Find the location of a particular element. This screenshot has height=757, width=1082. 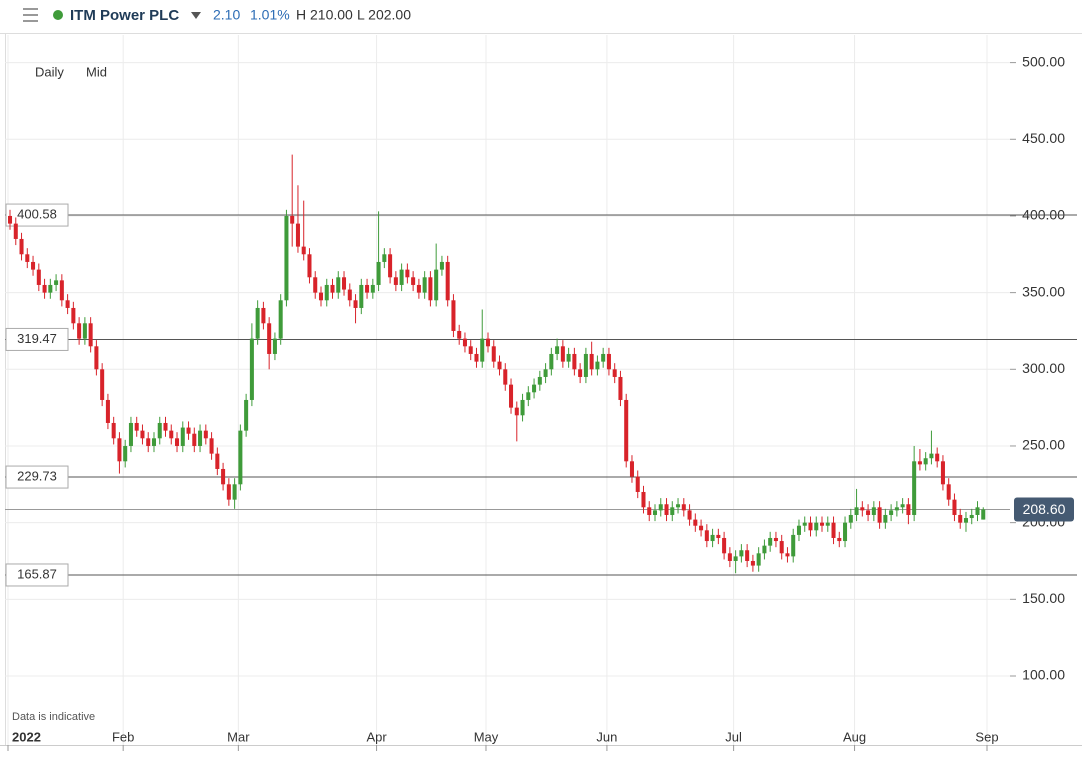

dropdown-caret is located at coordinates (196, 15).